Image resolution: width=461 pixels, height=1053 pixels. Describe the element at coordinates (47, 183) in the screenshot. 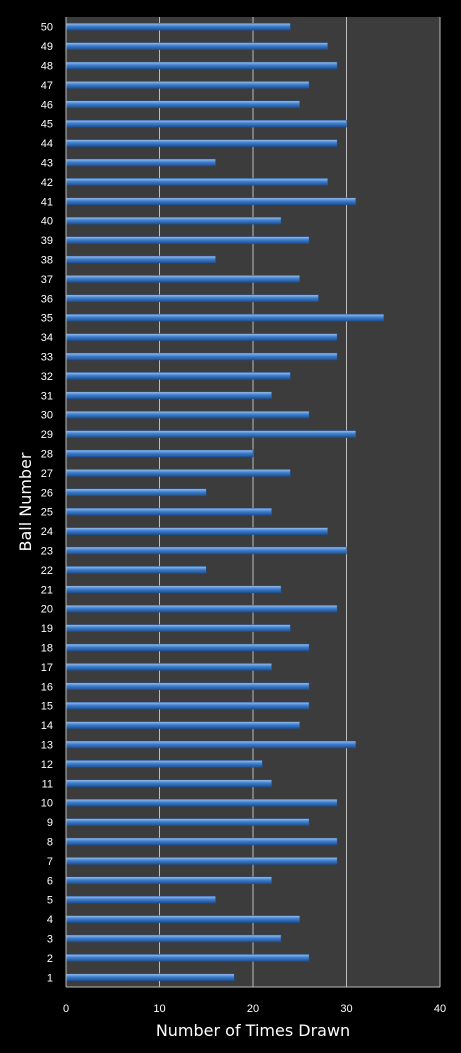

I see `y-tick-label: 42` at that location.